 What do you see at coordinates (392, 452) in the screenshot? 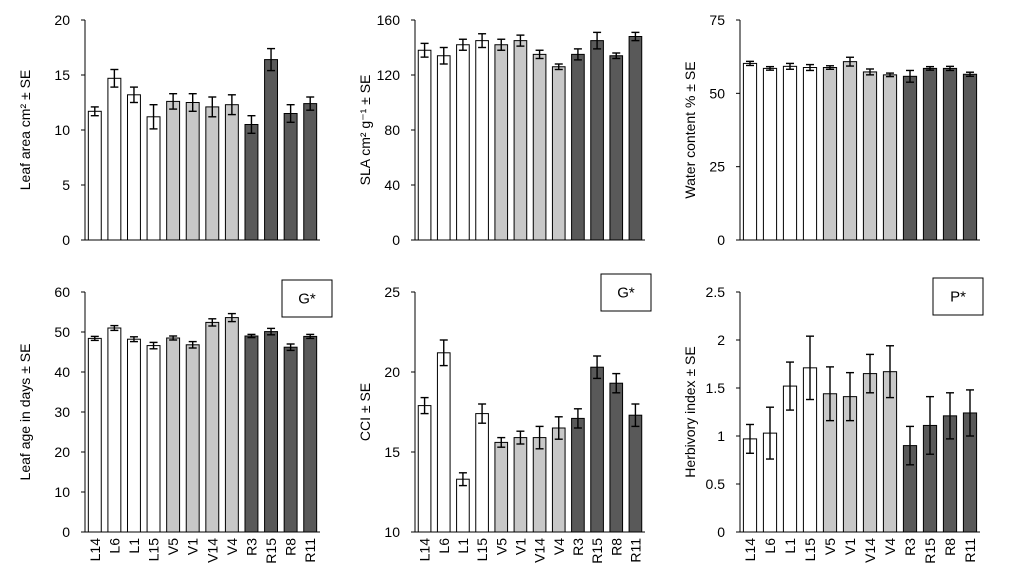
I see `y-tick-label: 15` at bounding box center [392, 452].